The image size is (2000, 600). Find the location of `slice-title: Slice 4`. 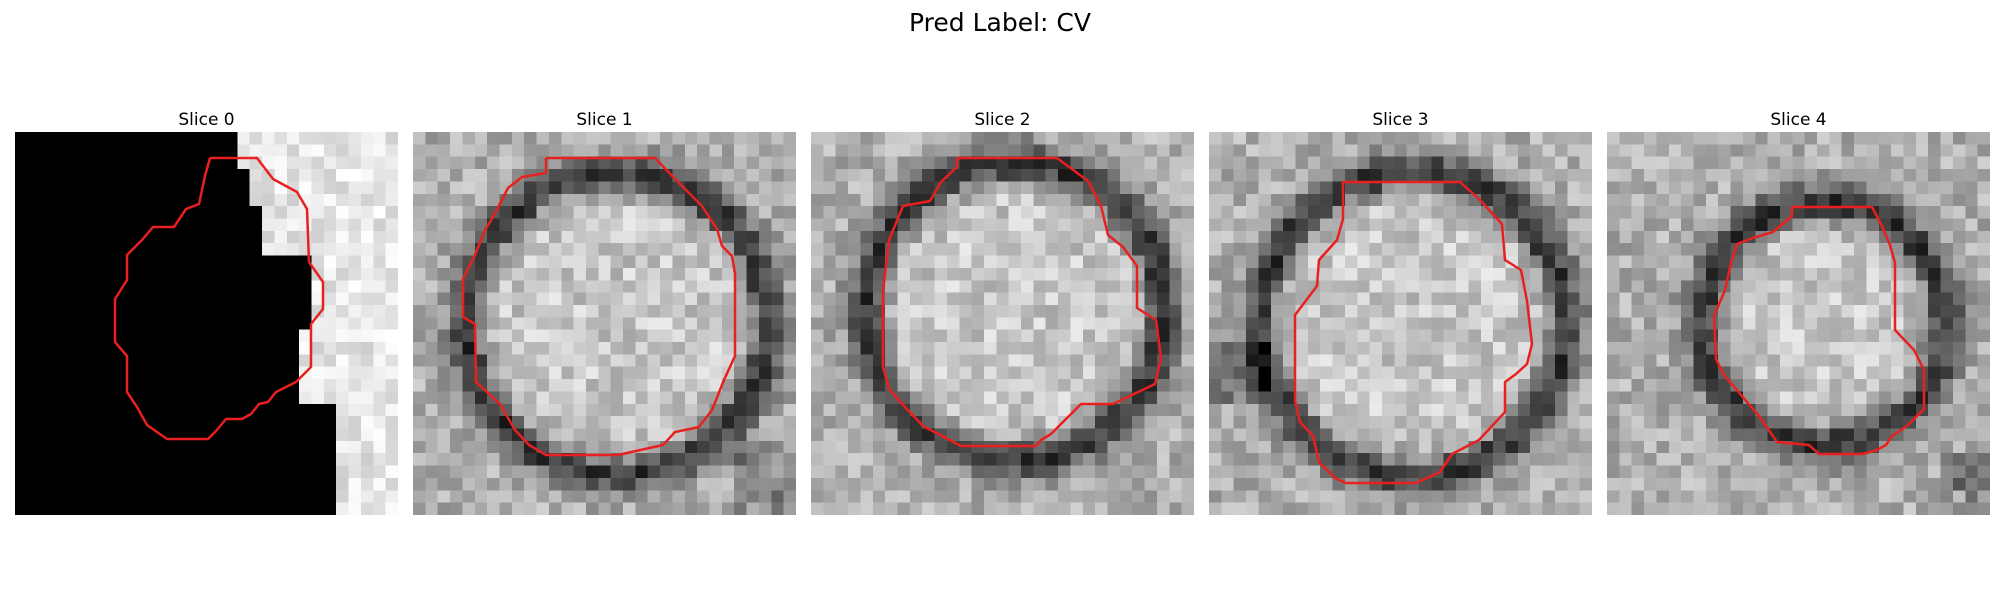

slice-title: Slice 4 is located at coordinates (1798, 120).